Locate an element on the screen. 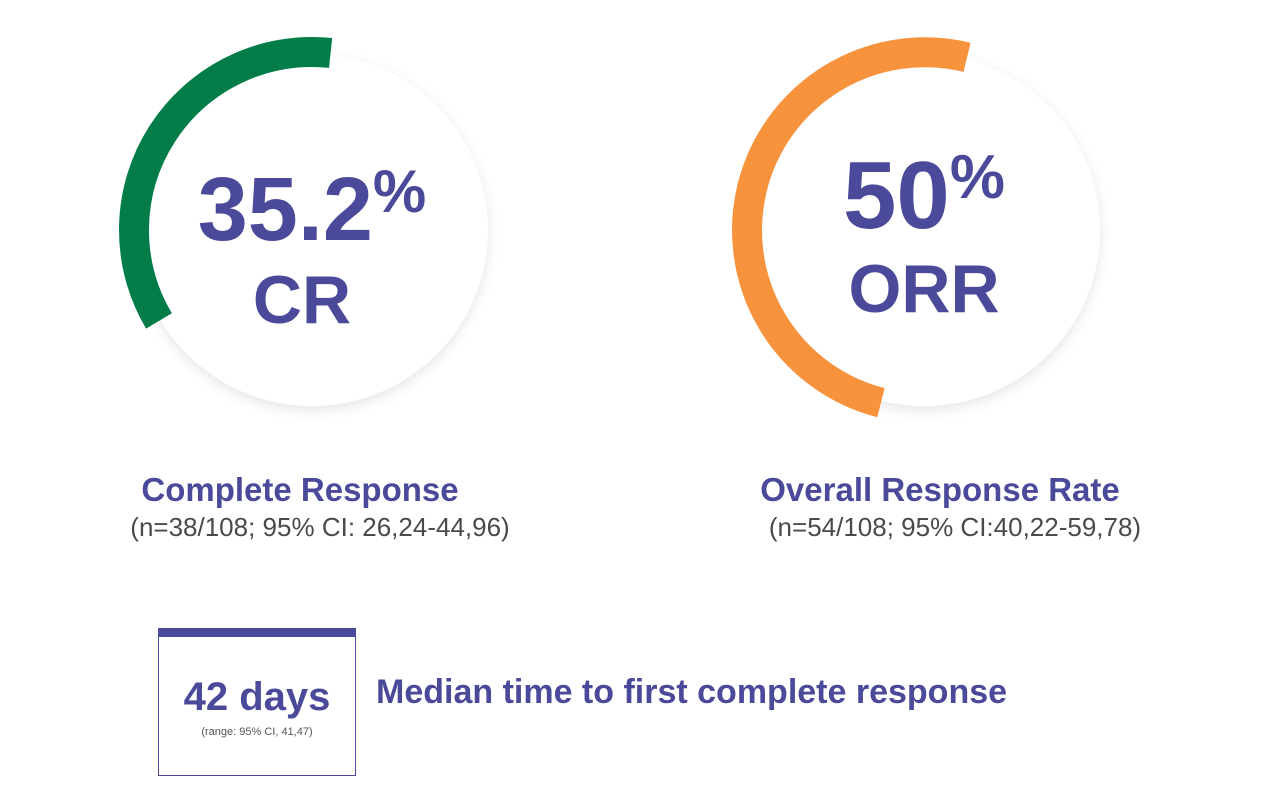  median-time-label: Median time to first complete response is located at coordinates (692, 692).